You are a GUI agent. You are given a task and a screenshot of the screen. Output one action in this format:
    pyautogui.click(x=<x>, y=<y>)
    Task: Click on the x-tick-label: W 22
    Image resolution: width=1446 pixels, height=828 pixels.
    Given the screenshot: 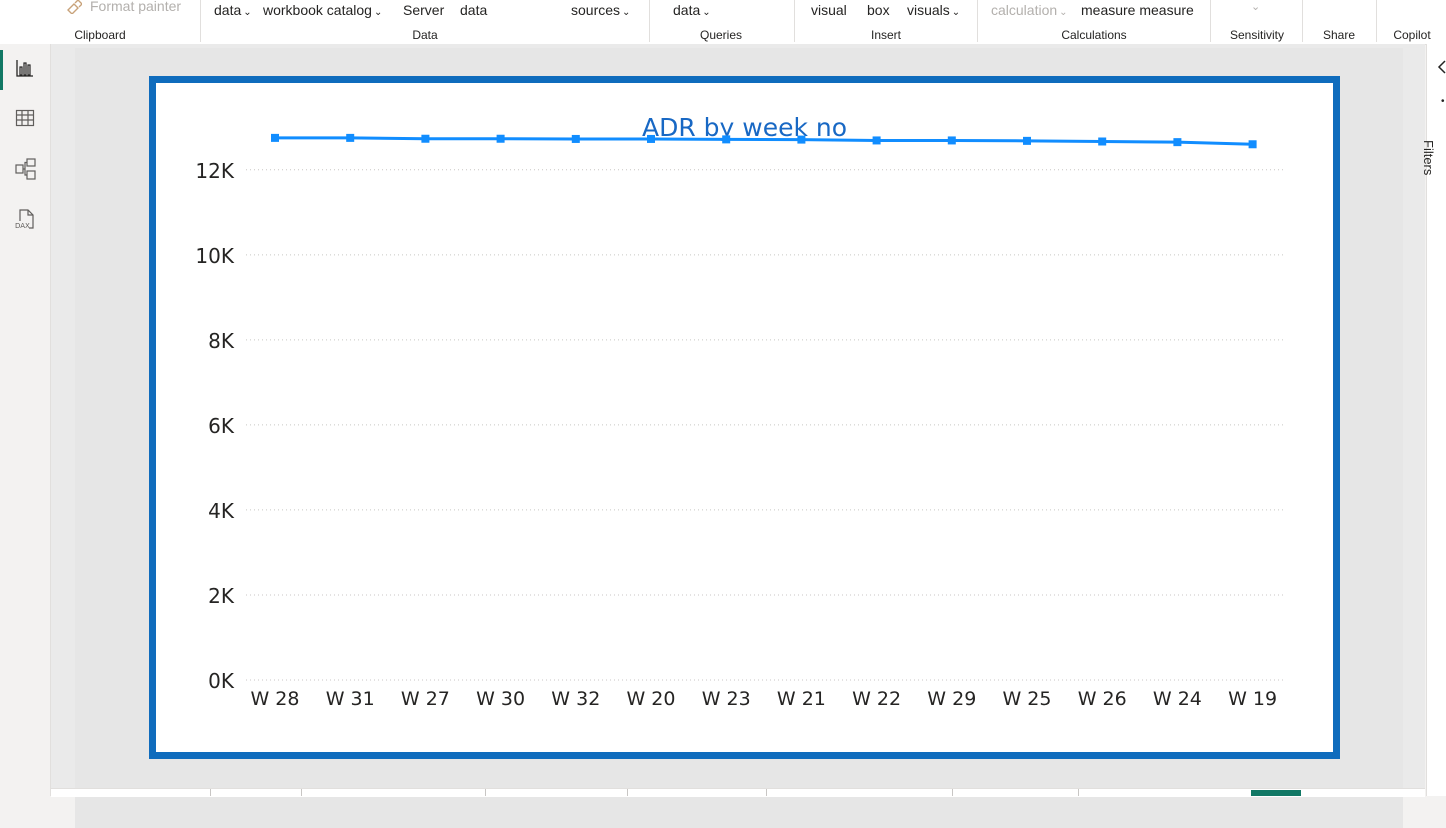 What is the action you would take?
    pyautogui.click(x=876, y=699)
    